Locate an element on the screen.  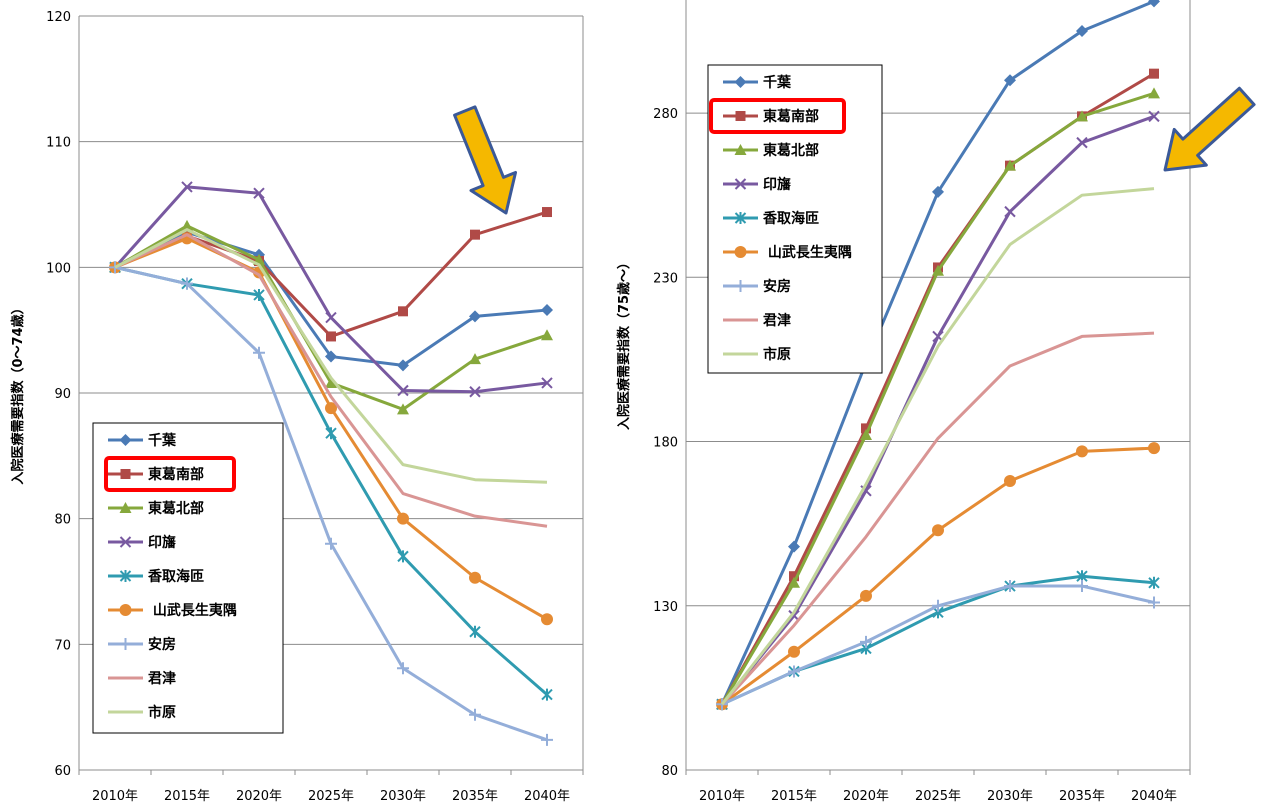
x-tick-label: 2035年 is located at coordinates (475, 796).